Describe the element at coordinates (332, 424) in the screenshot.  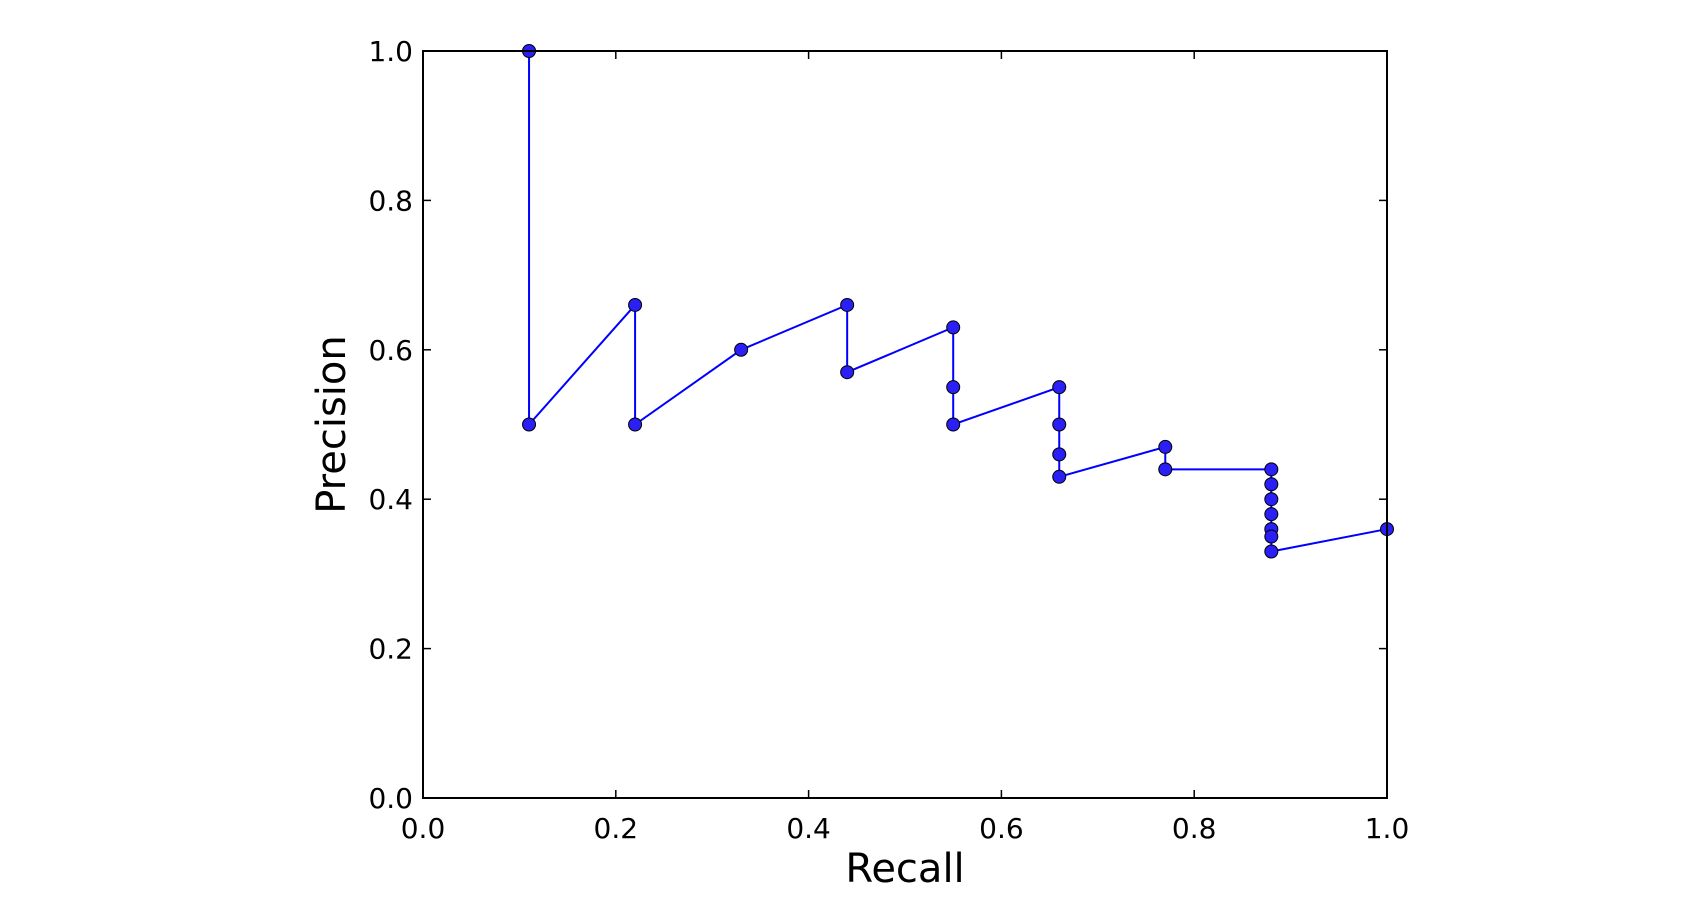
I see `y-axis-title: Precision` at that location.